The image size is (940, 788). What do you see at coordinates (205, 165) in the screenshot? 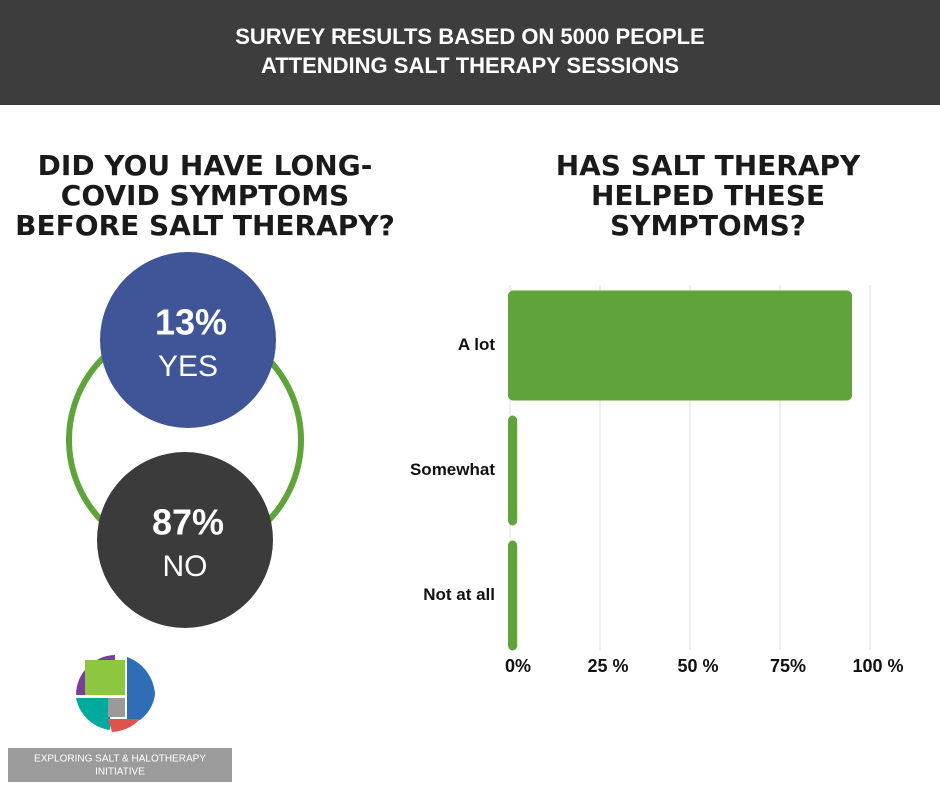
I see `question-title: DID YOU HAVE LONG-` at bounding box center [205, 165].